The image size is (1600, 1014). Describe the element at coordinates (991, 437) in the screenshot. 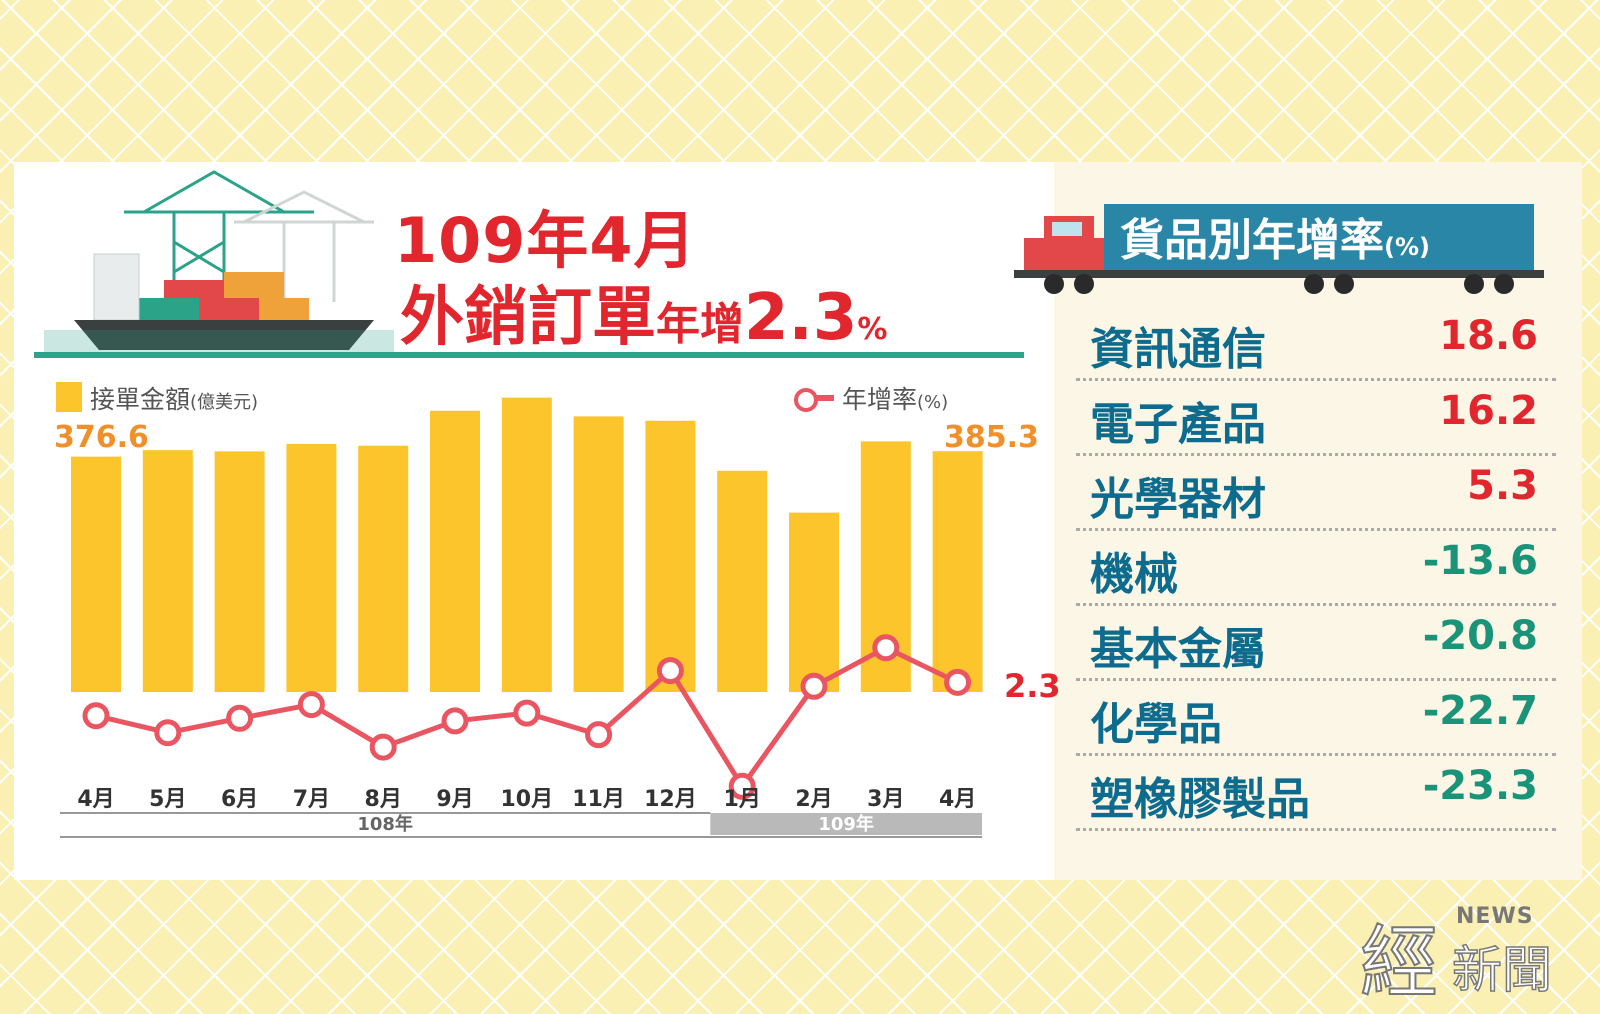

I see `last-bar-value: 385.3` at that location.